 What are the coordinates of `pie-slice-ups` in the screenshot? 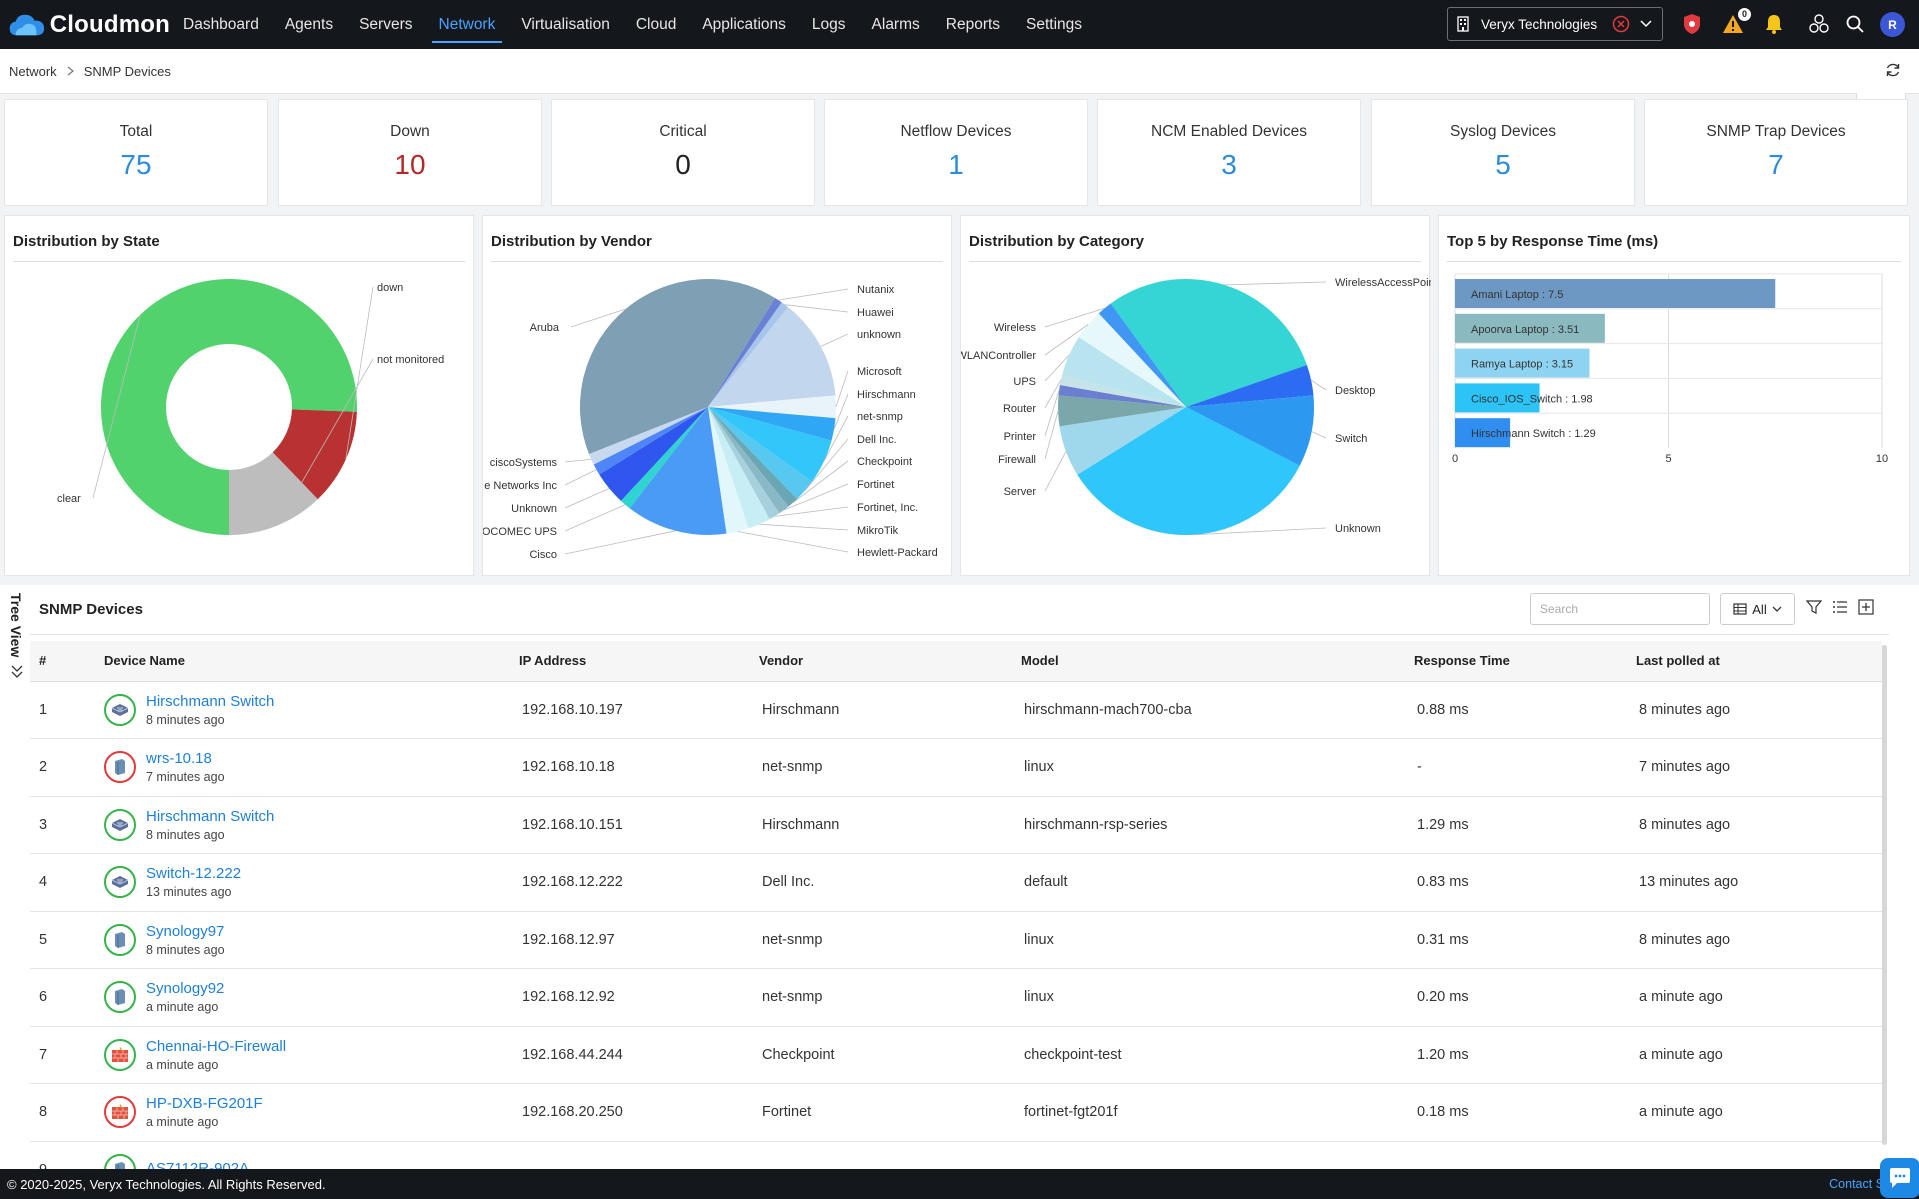 It's located at (1124, 372).